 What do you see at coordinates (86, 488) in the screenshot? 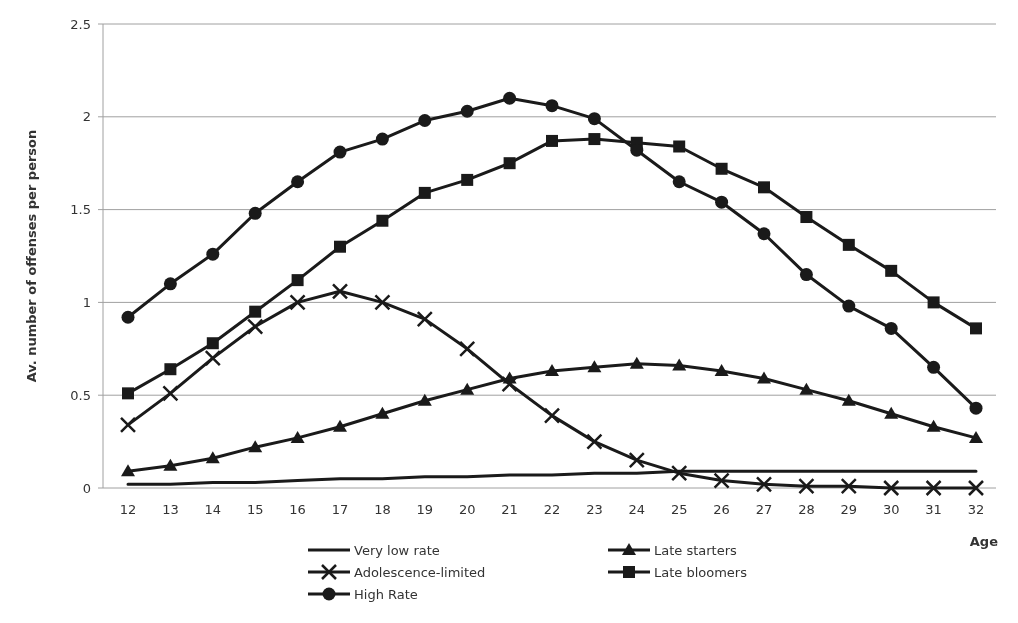
I see `y-tick-label: 0` at bounding box center [86, 488].